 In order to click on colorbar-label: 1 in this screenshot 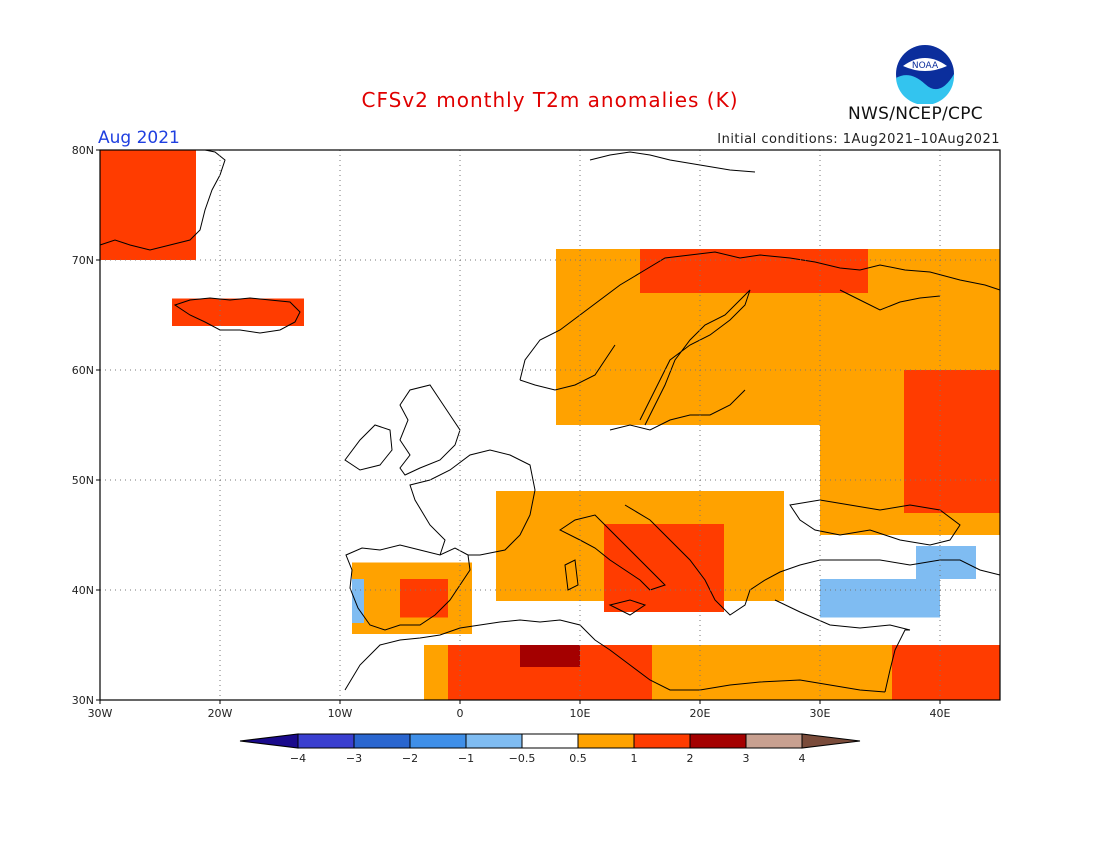, I will do `click(634, 758)`.